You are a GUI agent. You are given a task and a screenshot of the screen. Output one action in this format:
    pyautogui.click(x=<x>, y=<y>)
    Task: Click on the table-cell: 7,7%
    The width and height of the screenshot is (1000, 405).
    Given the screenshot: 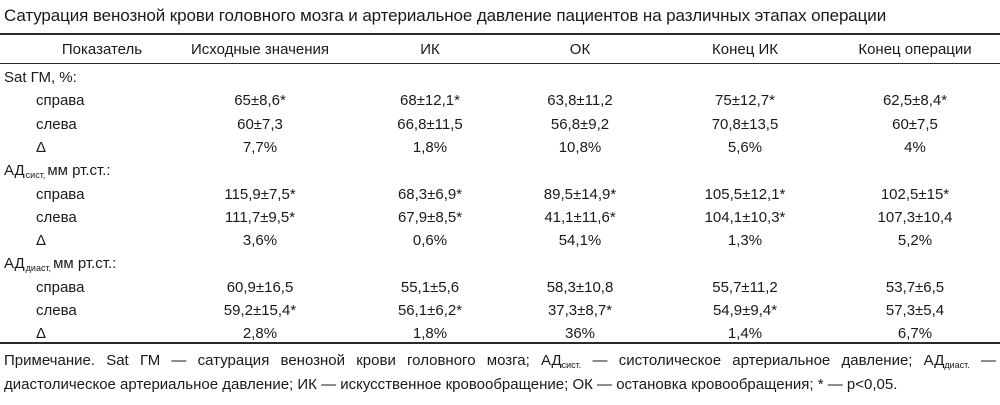 What is the action you would take?
    pyautogui.click(x=260, y=148)
    